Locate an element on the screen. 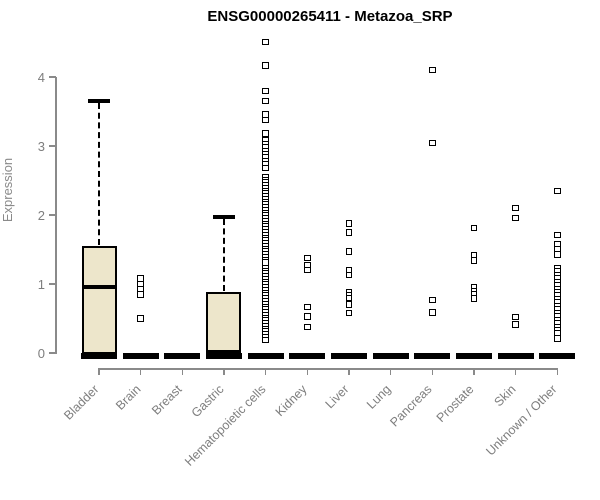 This screenshot has width=600, height=500. y-axis-line is located at coordinates (56, 215).